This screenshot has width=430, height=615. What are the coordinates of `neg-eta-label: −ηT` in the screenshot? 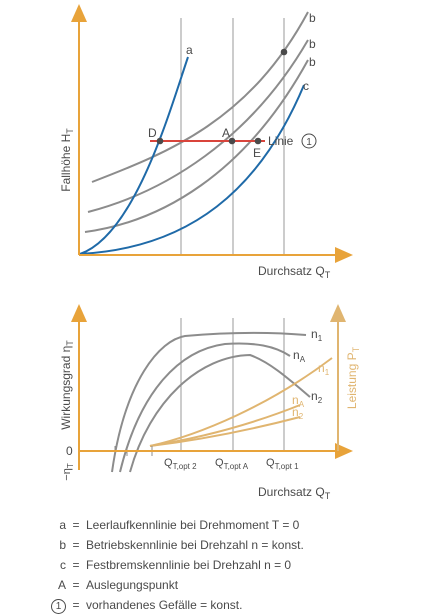 It's located at (68, 472).